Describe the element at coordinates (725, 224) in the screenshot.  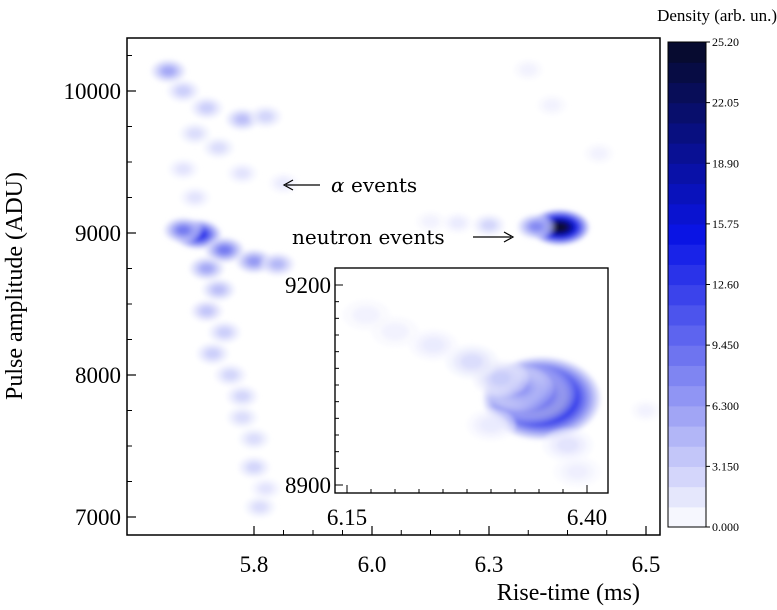
I see `colorbar-tick-label: 15.75` at that location.